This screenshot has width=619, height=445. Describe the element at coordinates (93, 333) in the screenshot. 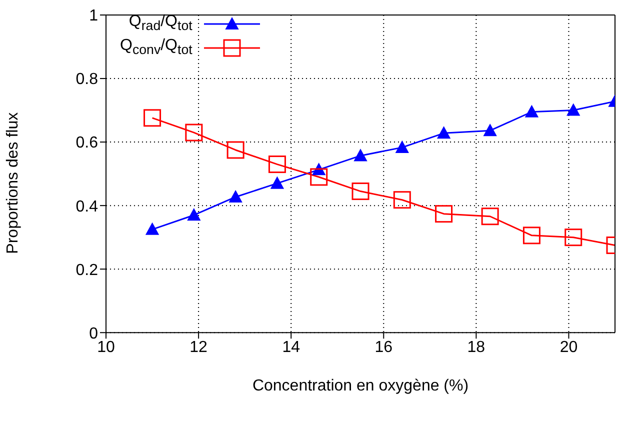

I see `y-tick-label: 0` at that location.